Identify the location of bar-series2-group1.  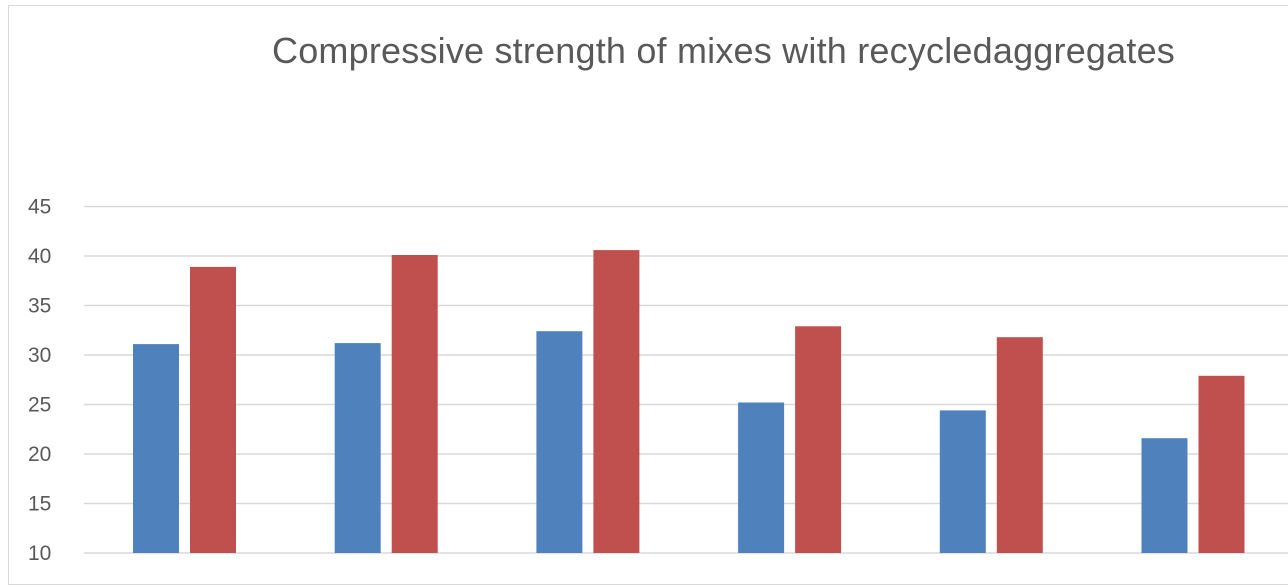
(213, 409).